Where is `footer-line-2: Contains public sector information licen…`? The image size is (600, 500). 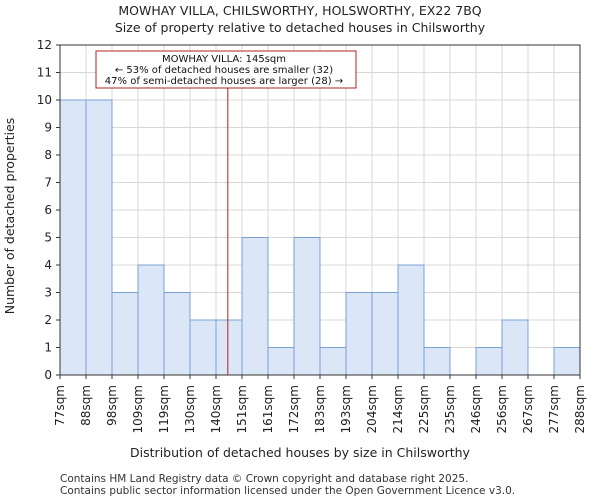 footer-line-2: Contains public sector information licen… is located at coordinates (287, 491).